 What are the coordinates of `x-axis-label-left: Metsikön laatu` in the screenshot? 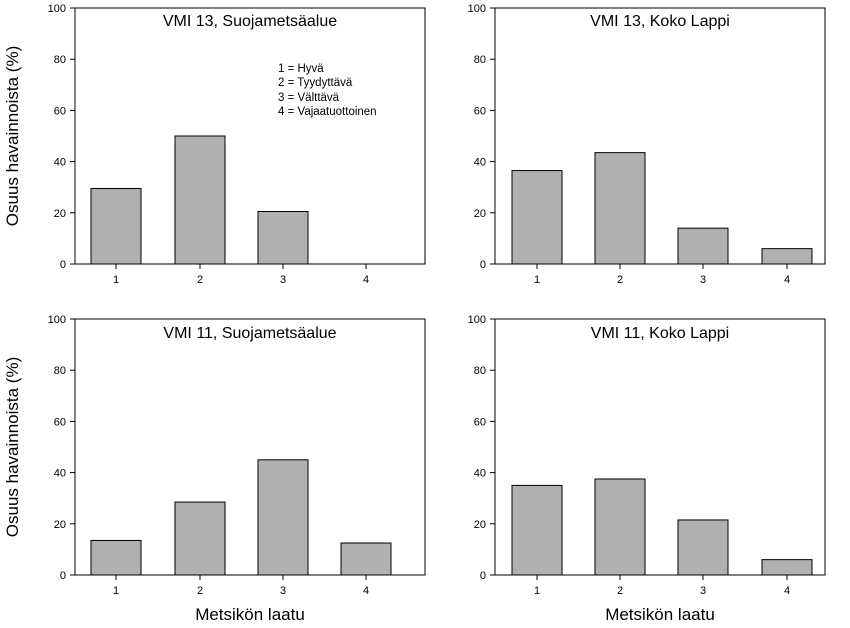 It's located at (250, 614).